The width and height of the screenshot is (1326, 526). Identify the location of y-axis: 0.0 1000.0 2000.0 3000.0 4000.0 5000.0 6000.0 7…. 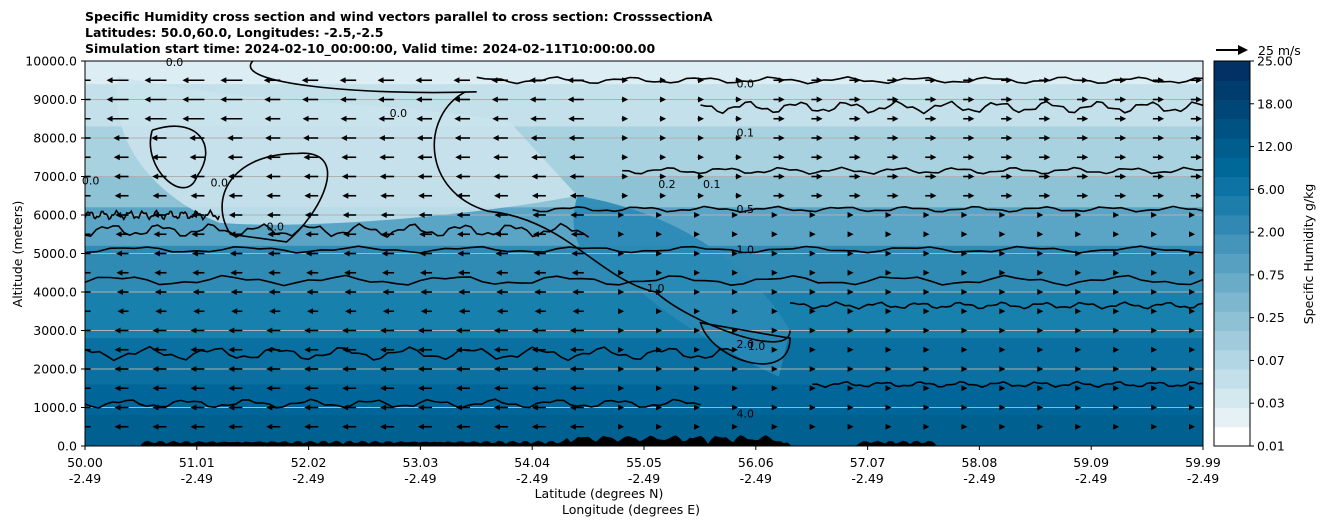
(55, 254).